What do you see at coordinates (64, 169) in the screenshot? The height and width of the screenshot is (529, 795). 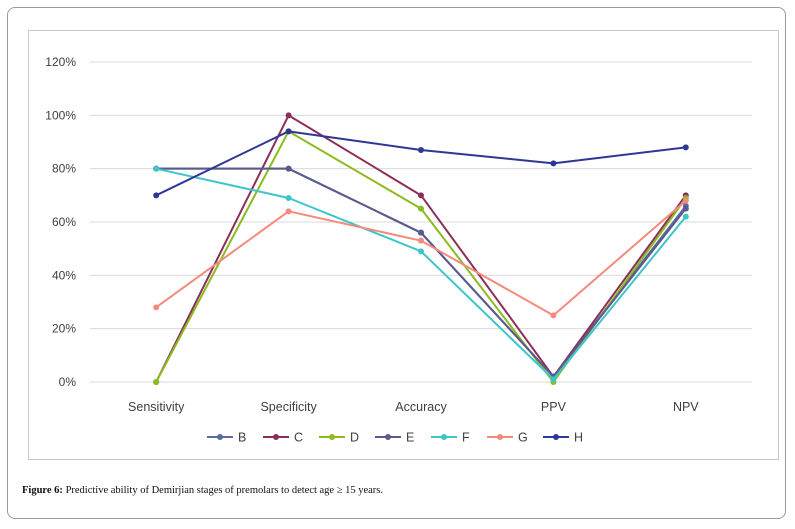 I see `y-tick-label: 80%` at bounding box center [64, 169].